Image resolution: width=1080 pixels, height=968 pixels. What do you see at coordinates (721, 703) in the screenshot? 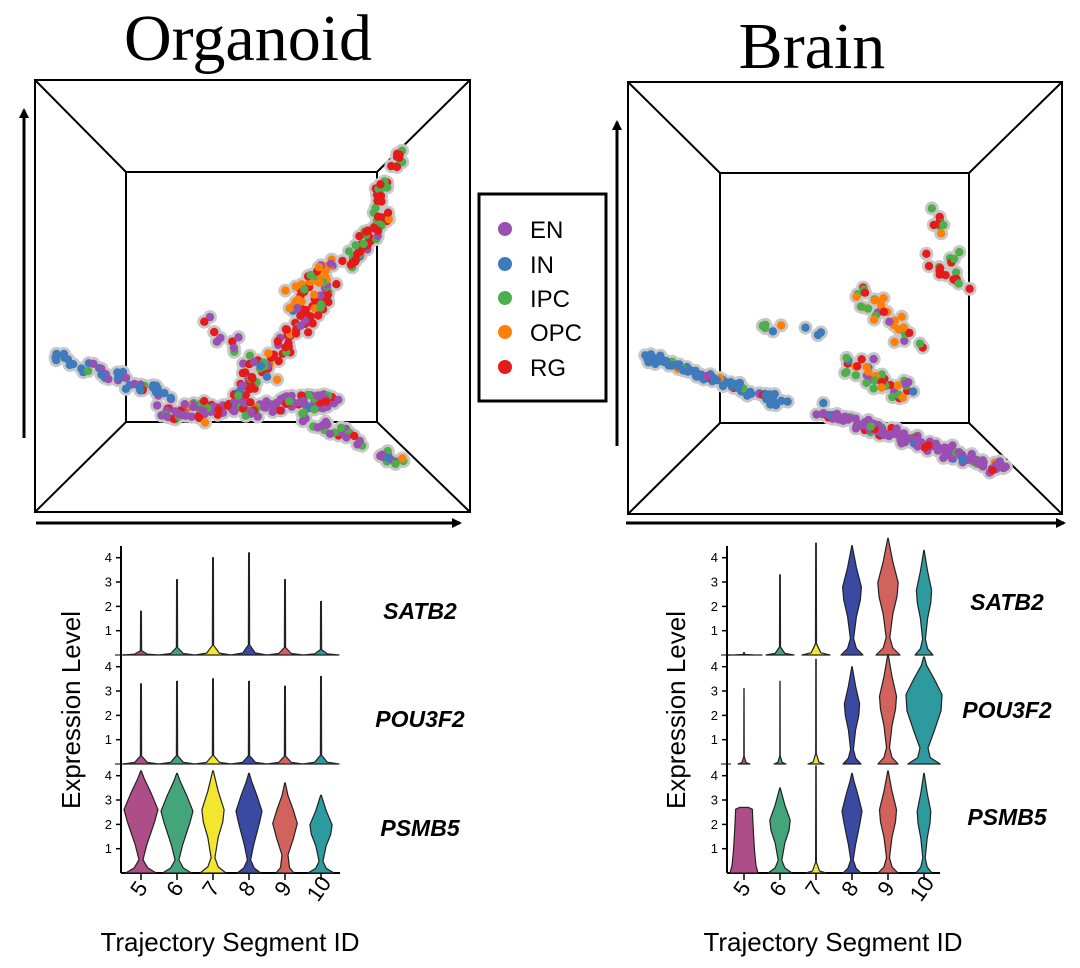
I see `brain-y-ticks: 1 2 3 4 1 2 3 4 1 2 3 4` at bounding box center [721, 703].